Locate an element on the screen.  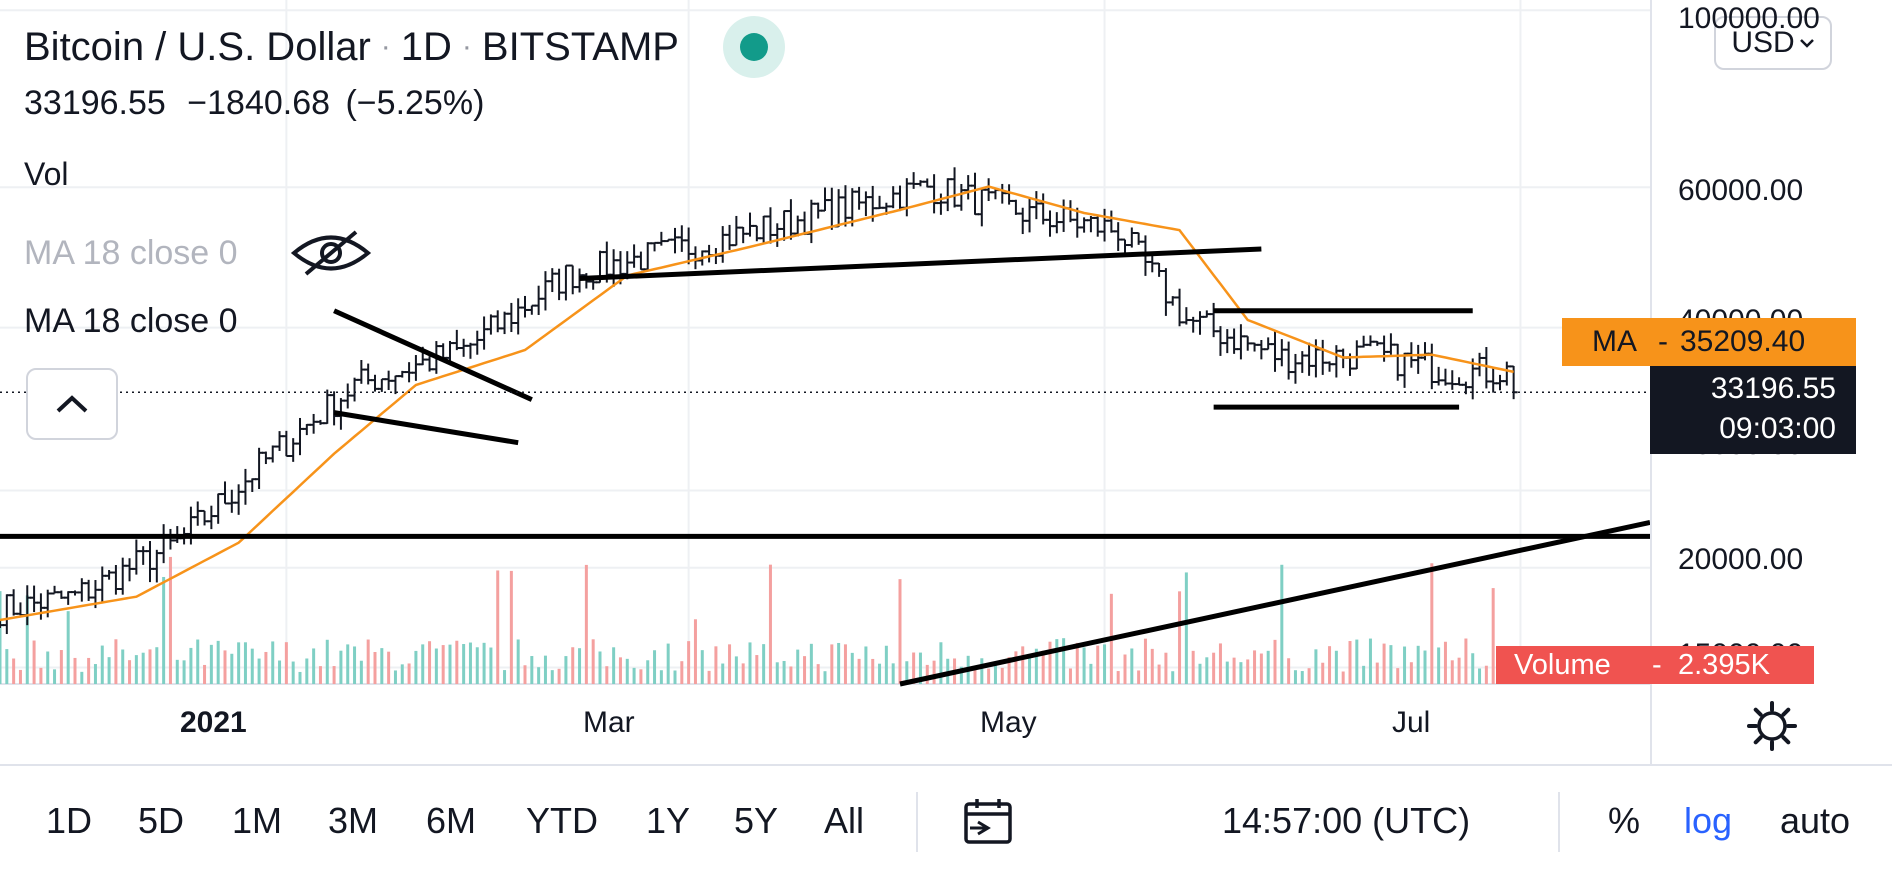
ma-tag-value: 35209.40 is located at coordinates (1743, 341).